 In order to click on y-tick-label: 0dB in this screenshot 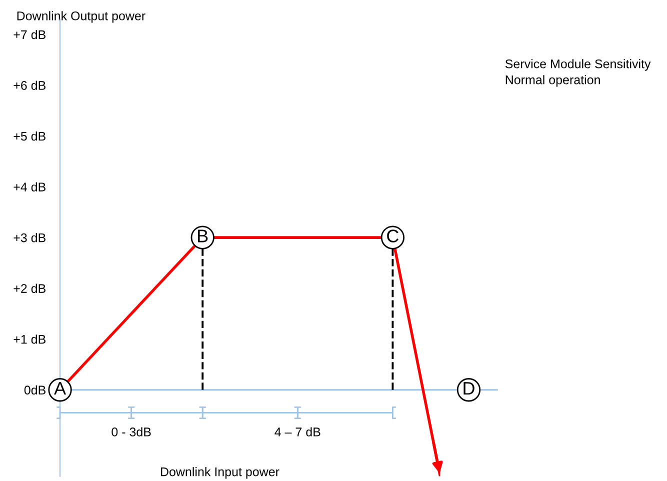, I will do `click(35, 390)`.